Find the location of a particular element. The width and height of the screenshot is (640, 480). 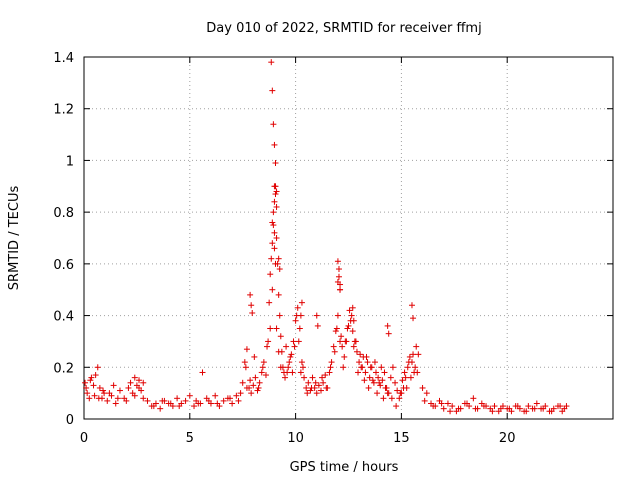

y-tick-label: 1.4 is located at coordinates (63, 58).